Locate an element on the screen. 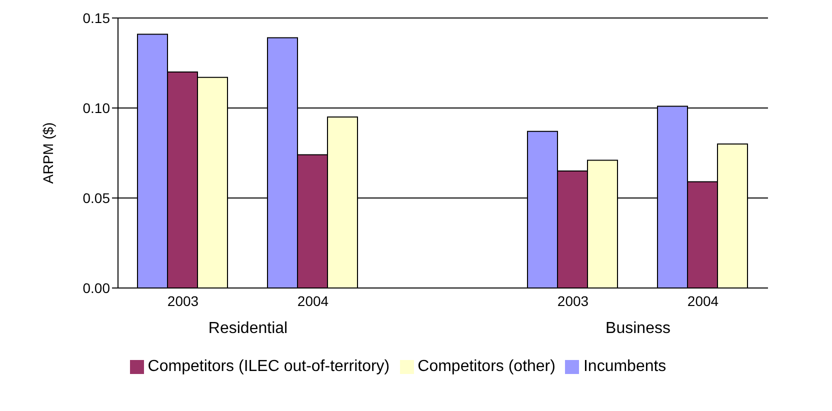 The height and width of the screenshot is (411, 832). text: Business is located at coordinates (638, 329).